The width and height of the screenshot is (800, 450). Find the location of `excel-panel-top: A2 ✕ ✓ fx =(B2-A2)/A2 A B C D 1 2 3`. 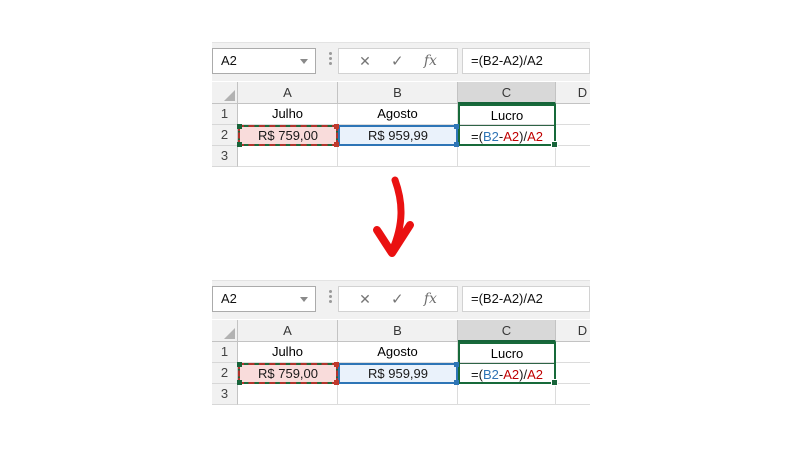

excel-panel-top: A2 ✕ ✓ fx =(B2-A2)/A2 A B C D 1 2 3 is located at coordinates (401, 104).